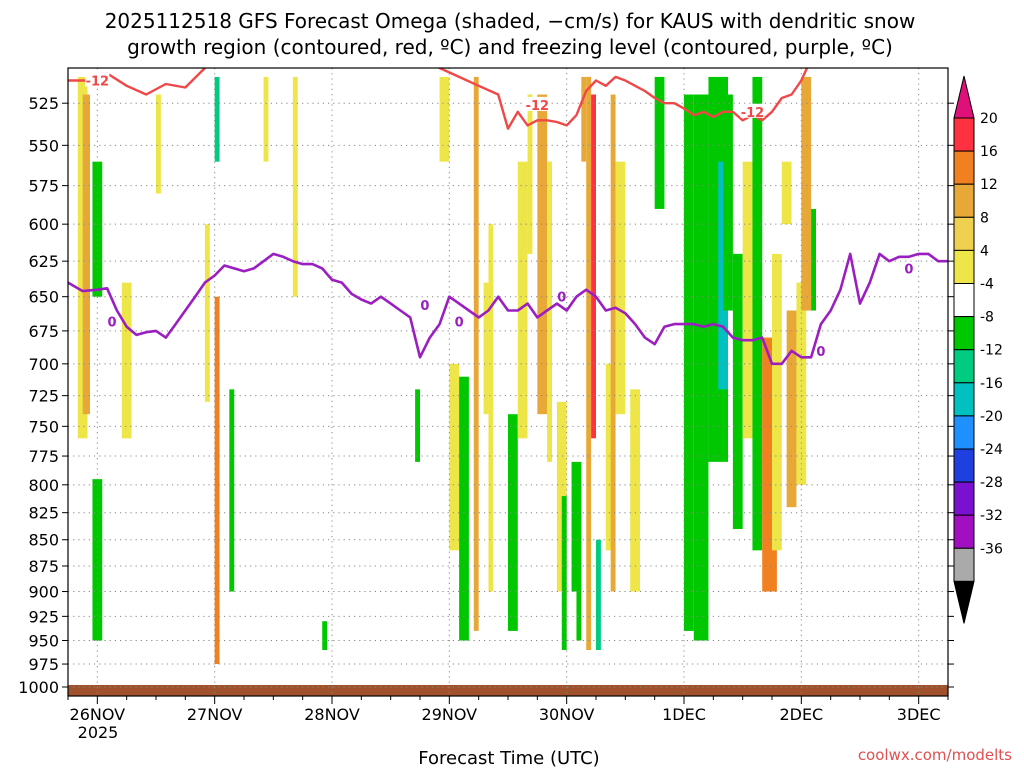 The height and width of the screenshot is (772, 1024). What do you see at coordinates (43, 540) in the screenshot?
I see `ytick-label-850: 850` at bounding box center [43, 540].